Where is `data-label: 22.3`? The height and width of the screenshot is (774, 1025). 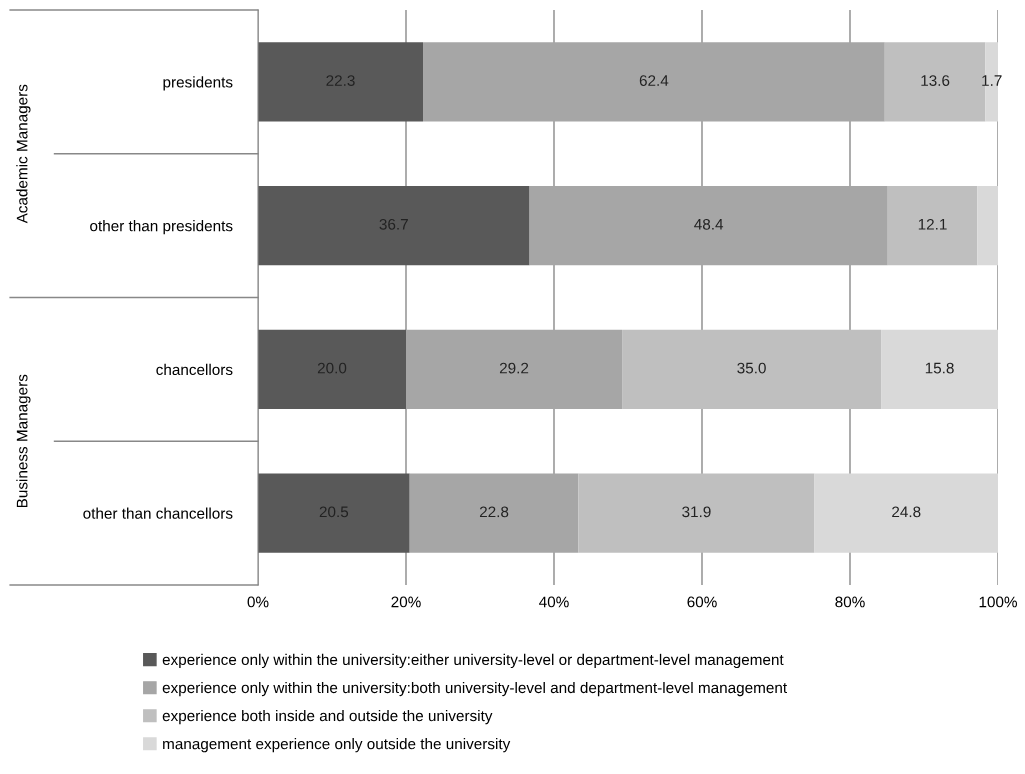 data-label: 22.3 is located at coordinates (340, 80).